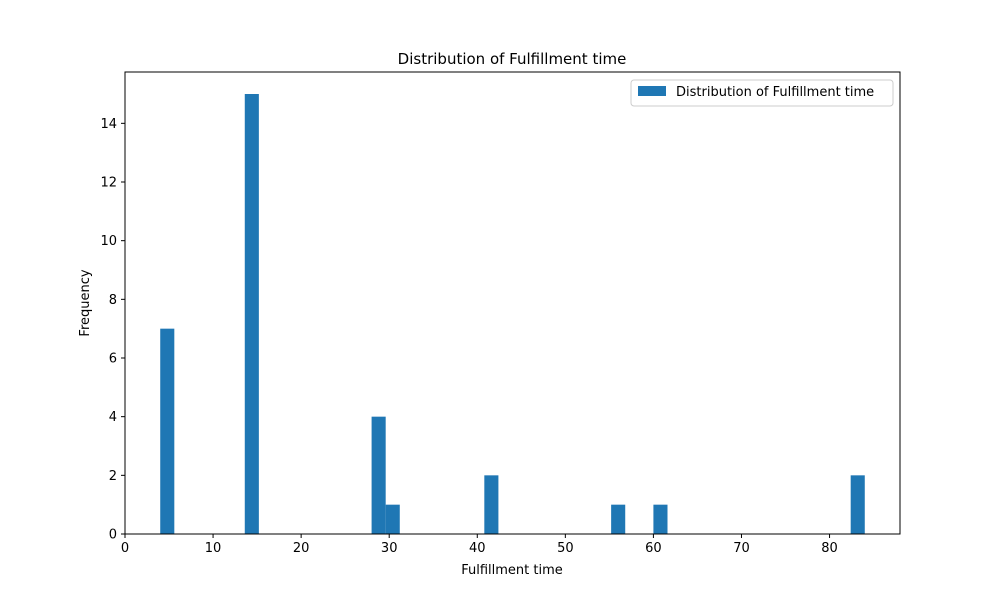 This screenshot has height=600, width=1000. I want to click on legend-swatch, so click(652, 91).